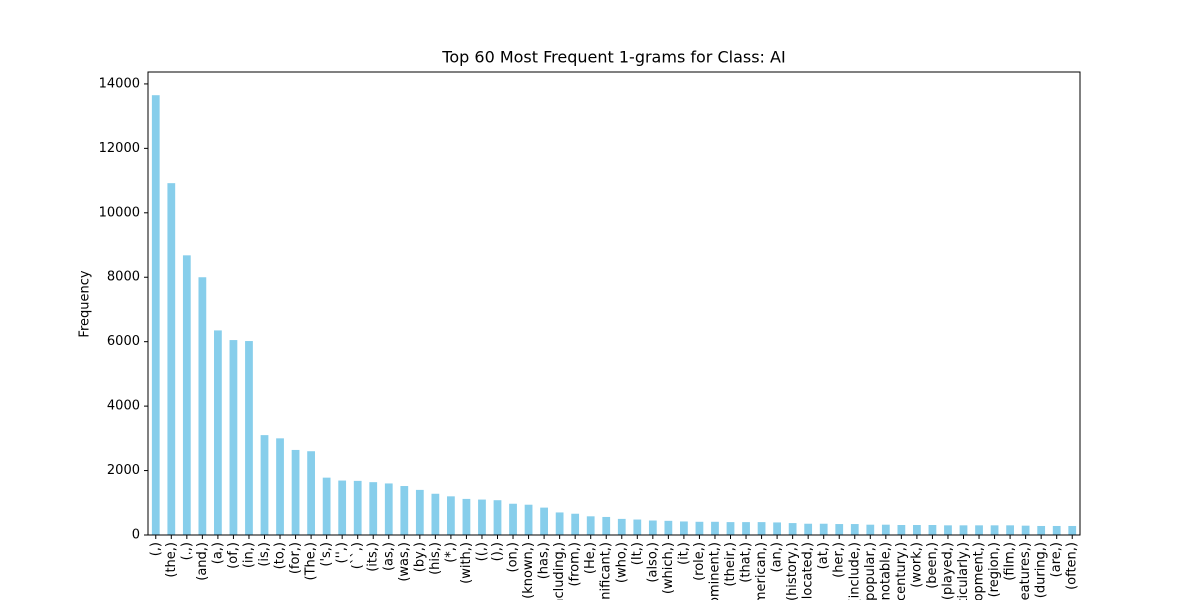 Image resolution: width=1200 pixels, height=600 pixels. What do you see at coordinates (388, 556) in the screenshot?
I see `x-tick-label: (as,)` at bounding box center [388, 556].